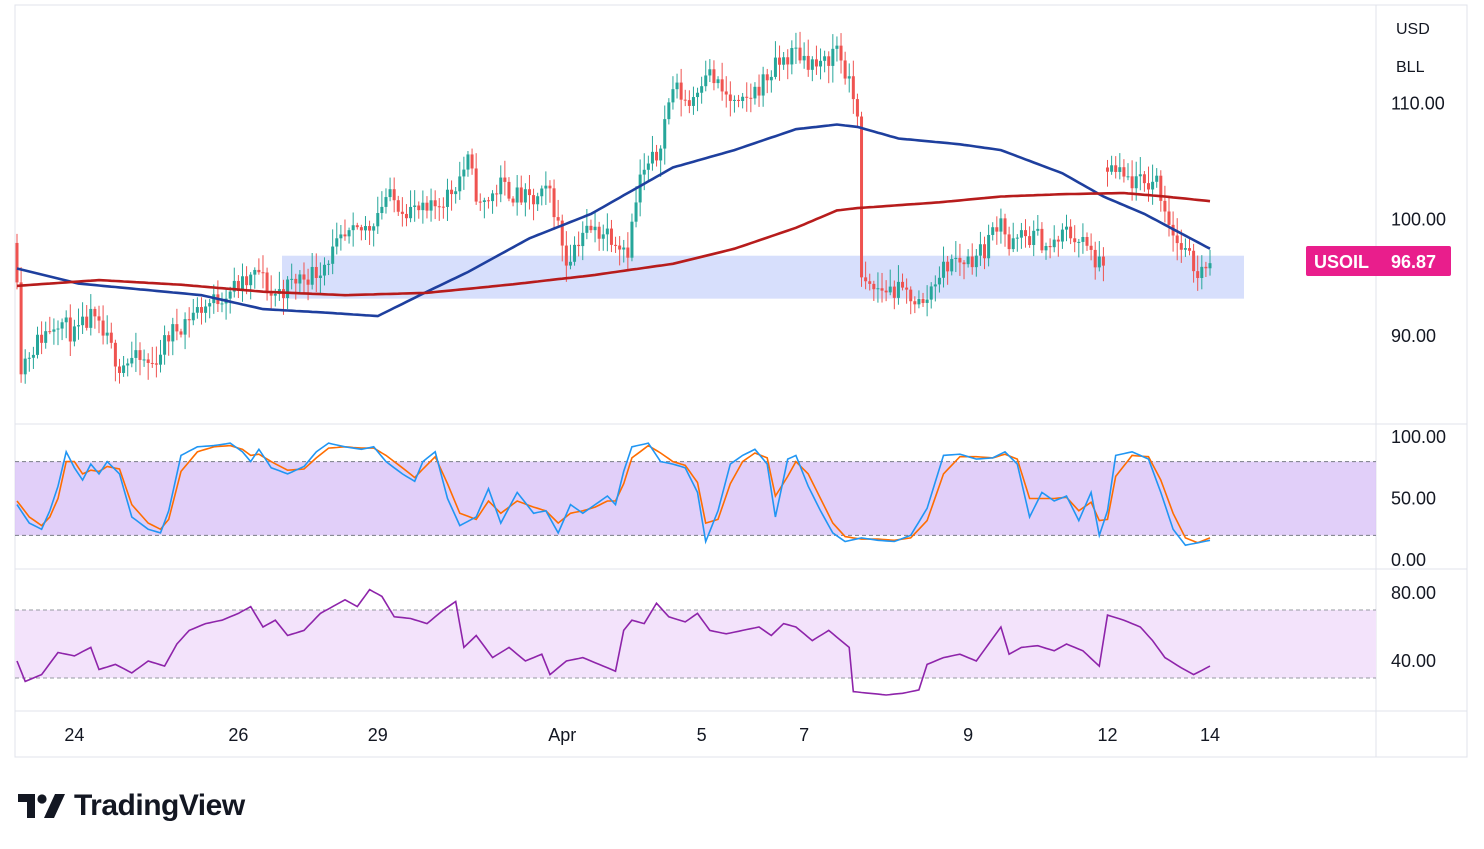 The width and height of the screenshot is (1484, 849). What do you see at coordinates (74, 735) in the screenshot?
I see `time-tick-label: 24` at bounding box center [74, 735].